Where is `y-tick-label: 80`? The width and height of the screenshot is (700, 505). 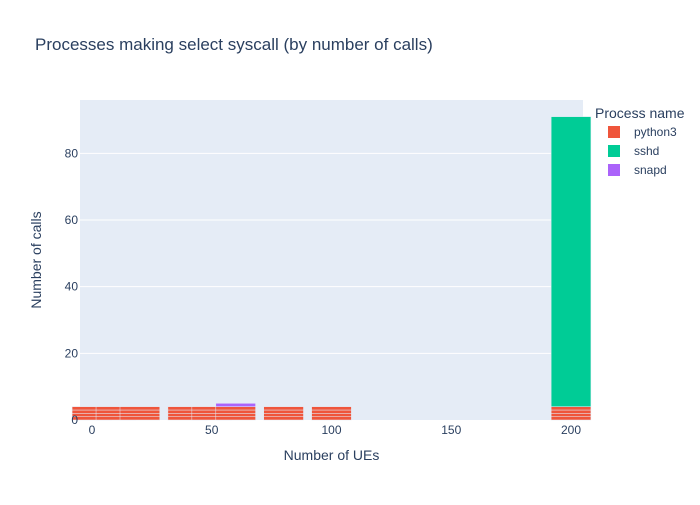
y-tick-label: 80 is located at coordinates (72, 153).